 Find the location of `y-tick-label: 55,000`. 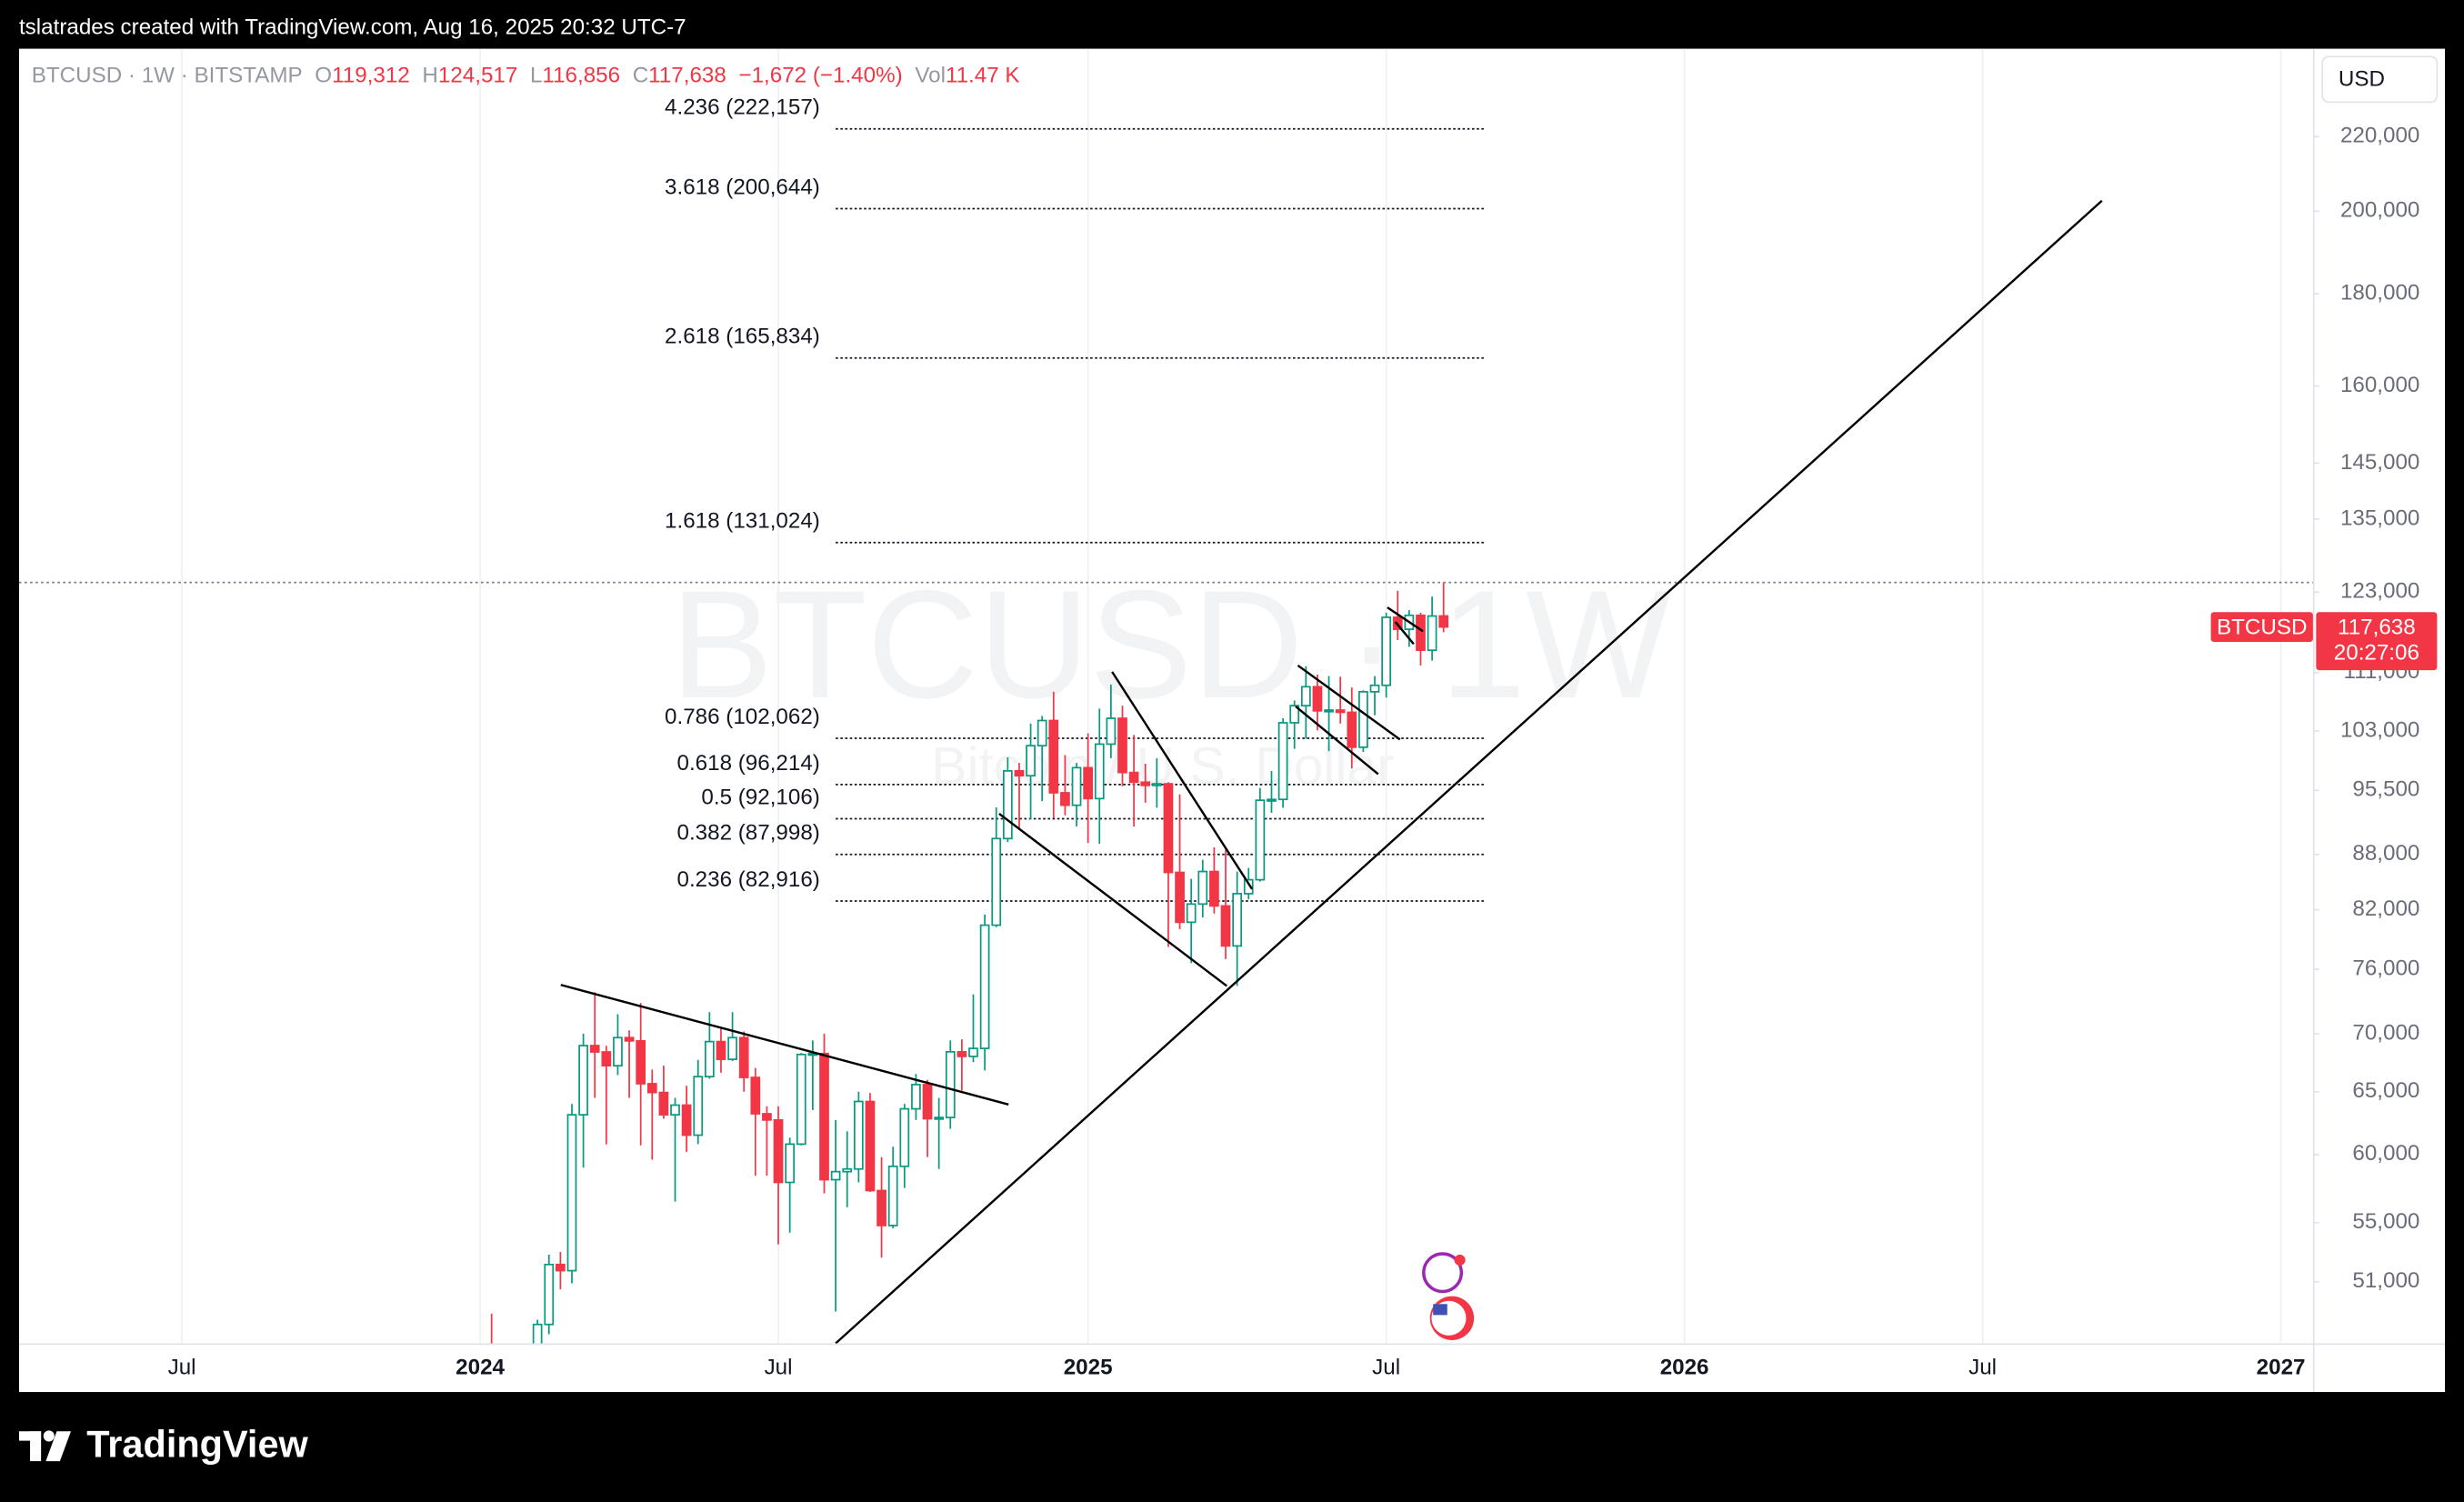

y-tick-label: 55,000 is located at coordinates (2386, 1222).